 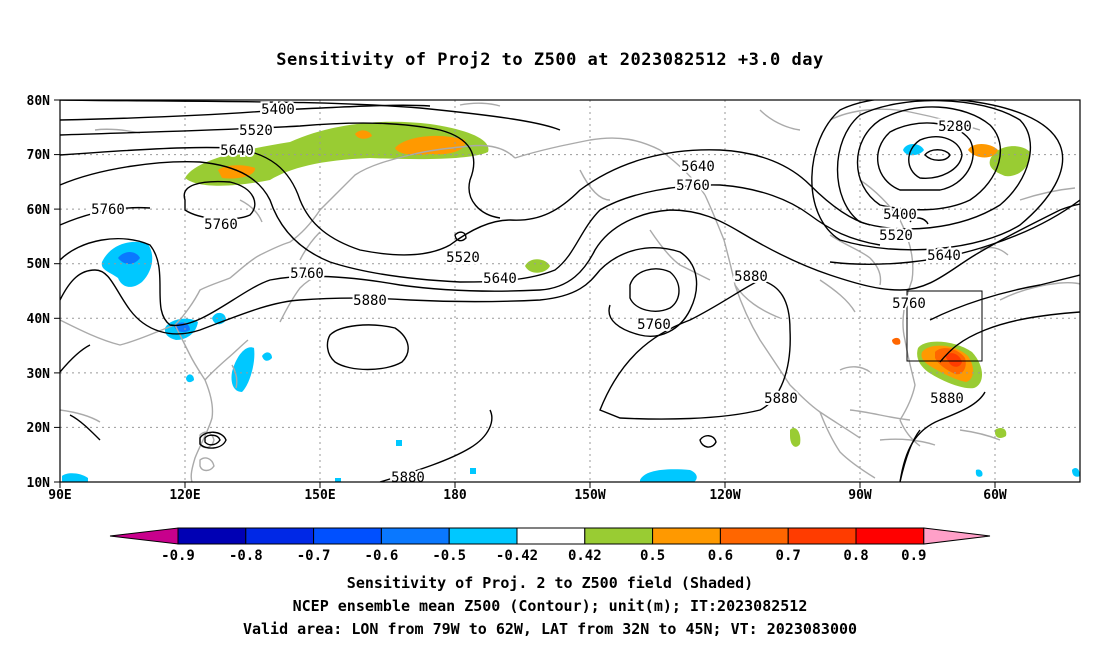 I want to click on colorbar-label: 0.5, so click(x=652, y=556).